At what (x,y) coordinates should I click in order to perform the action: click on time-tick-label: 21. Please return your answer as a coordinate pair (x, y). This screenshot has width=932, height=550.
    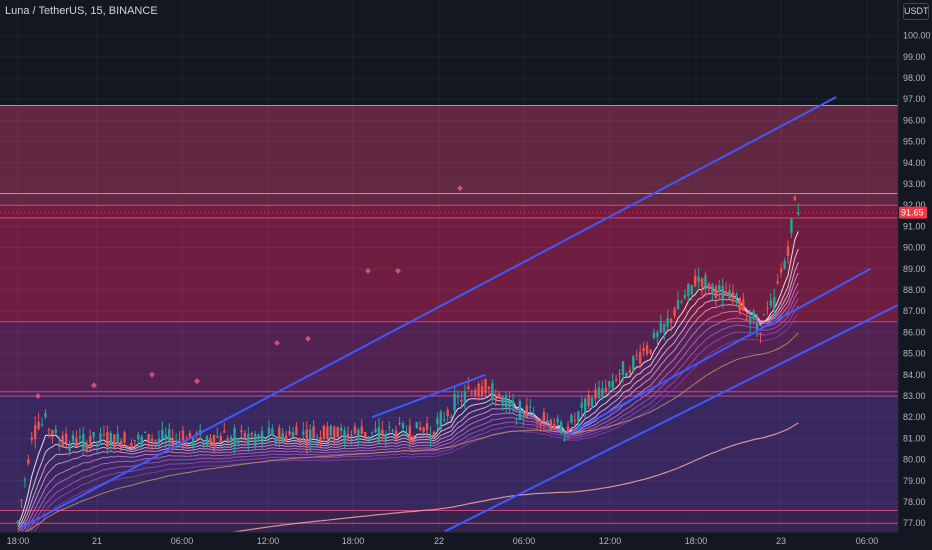
    Looking at the image, I should click on (97, 541).